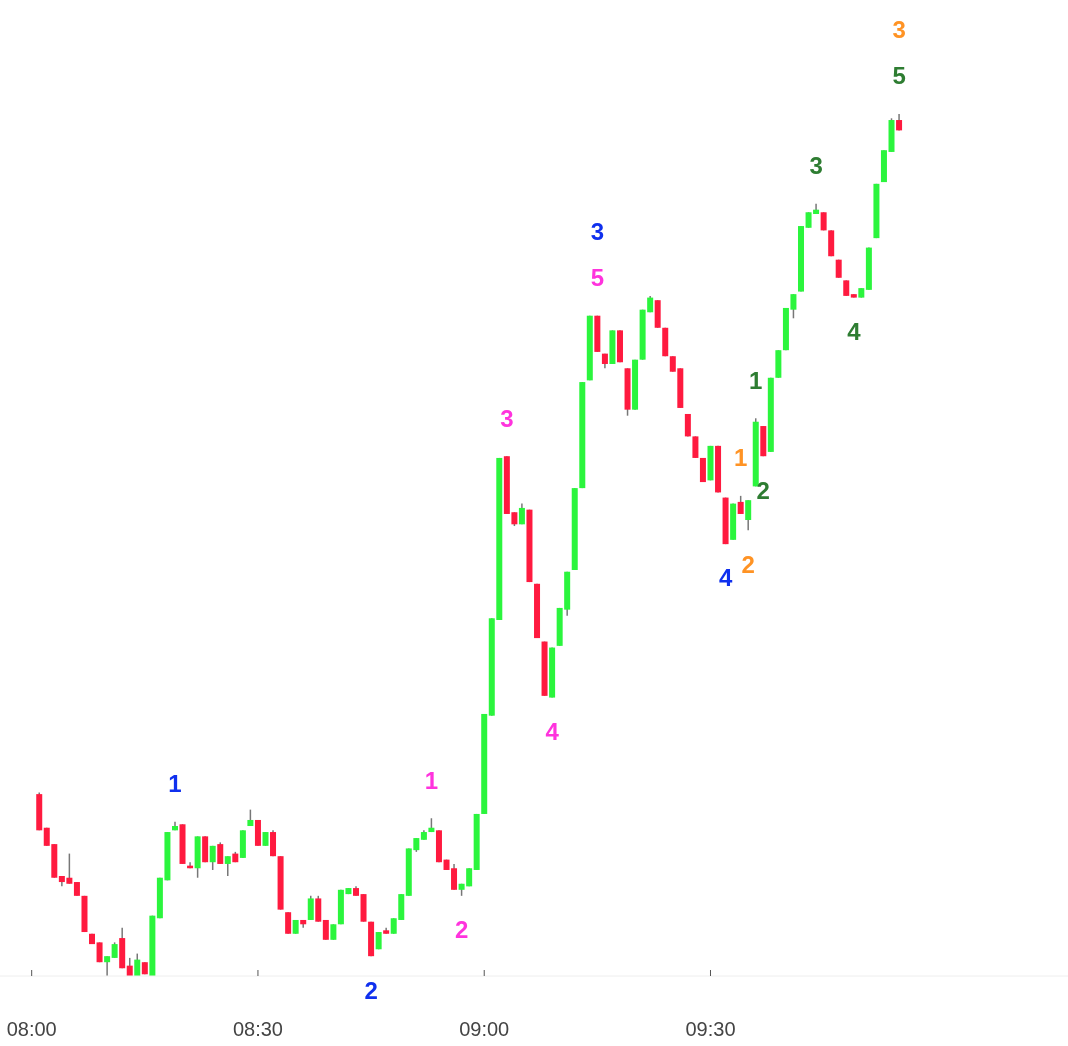  Describe the element at coordinates (31, 1029) in the screenshot. I see `x-tick-label: 08:00` at that location.